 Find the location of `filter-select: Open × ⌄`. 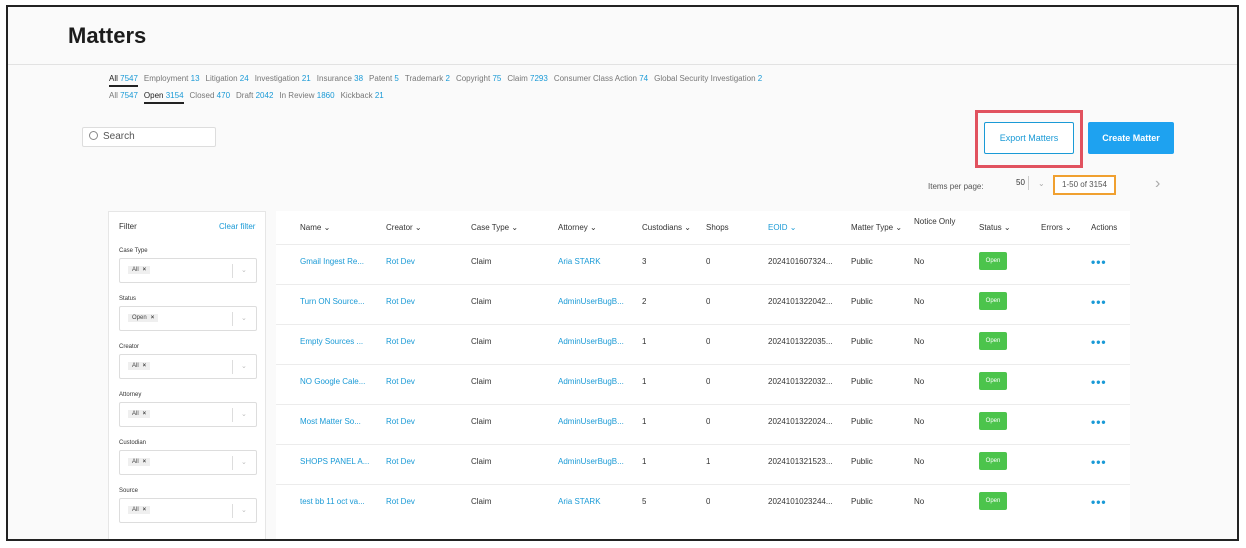

filter-select: Open × ⌄ is located at coordinates (188, 318).